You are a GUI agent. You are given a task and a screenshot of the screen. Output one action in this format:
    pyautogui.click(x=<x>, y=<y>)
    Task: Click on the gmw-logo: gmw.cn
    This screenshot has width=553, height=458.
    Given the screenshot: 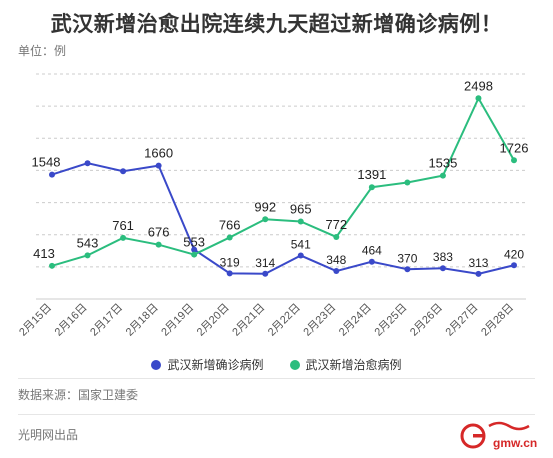 What is the action you would take?
    pyautogui.click(x=498, y=435)
    